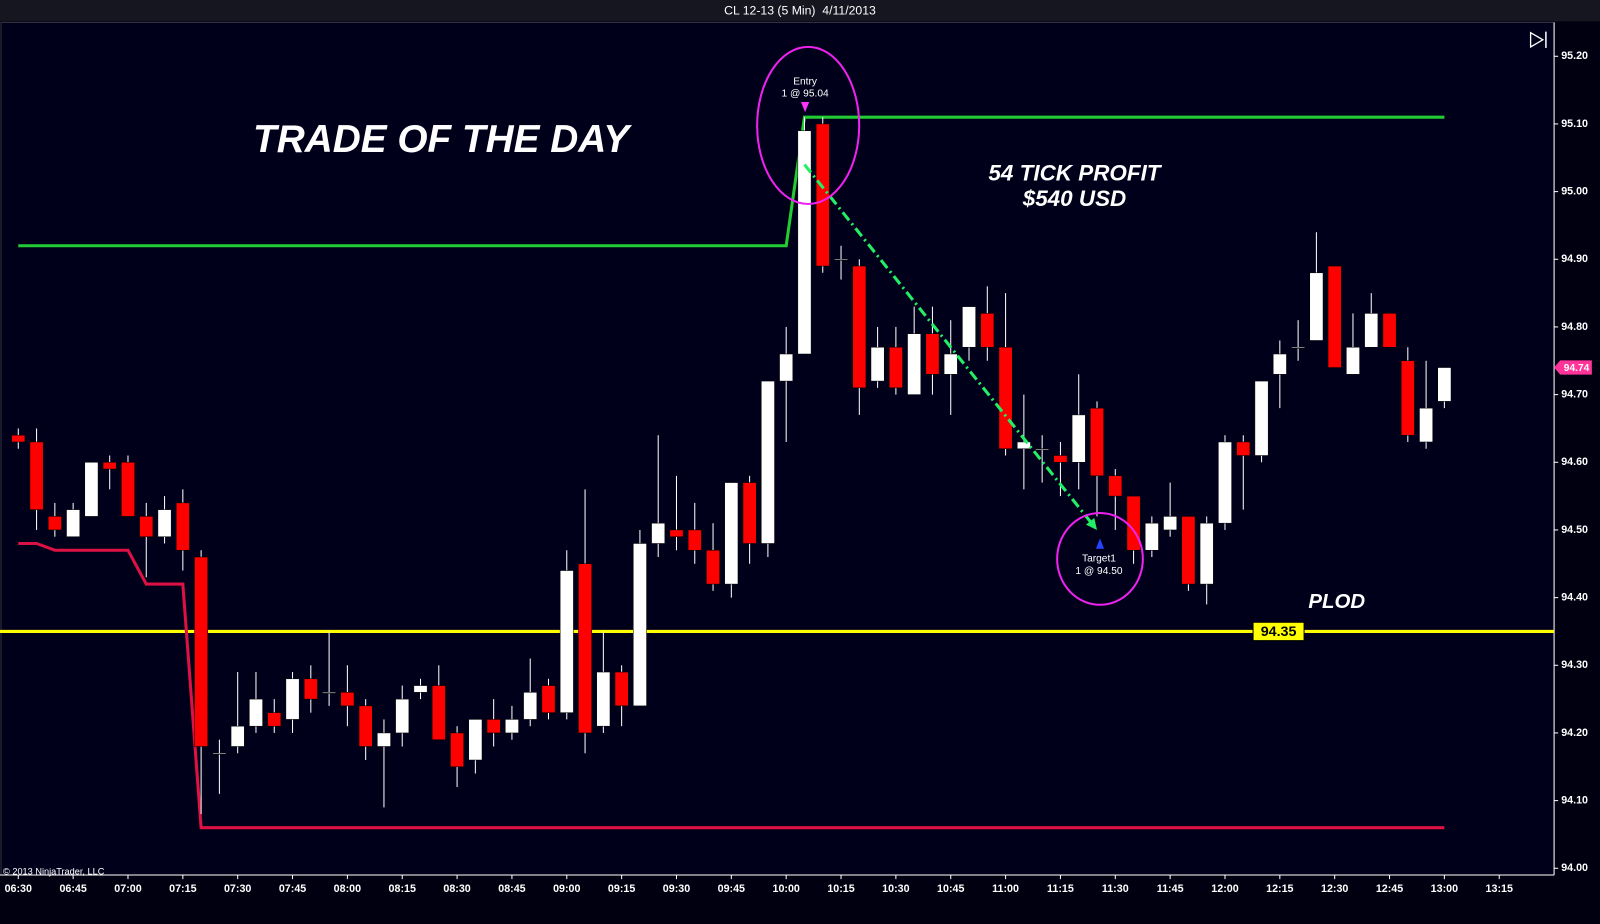 The image size is (1600, 924). What do you see at coordinates (1334, 889) in the screenshot?
I see `x-tick-label: 12:30` at bounding box center [1334, 889].